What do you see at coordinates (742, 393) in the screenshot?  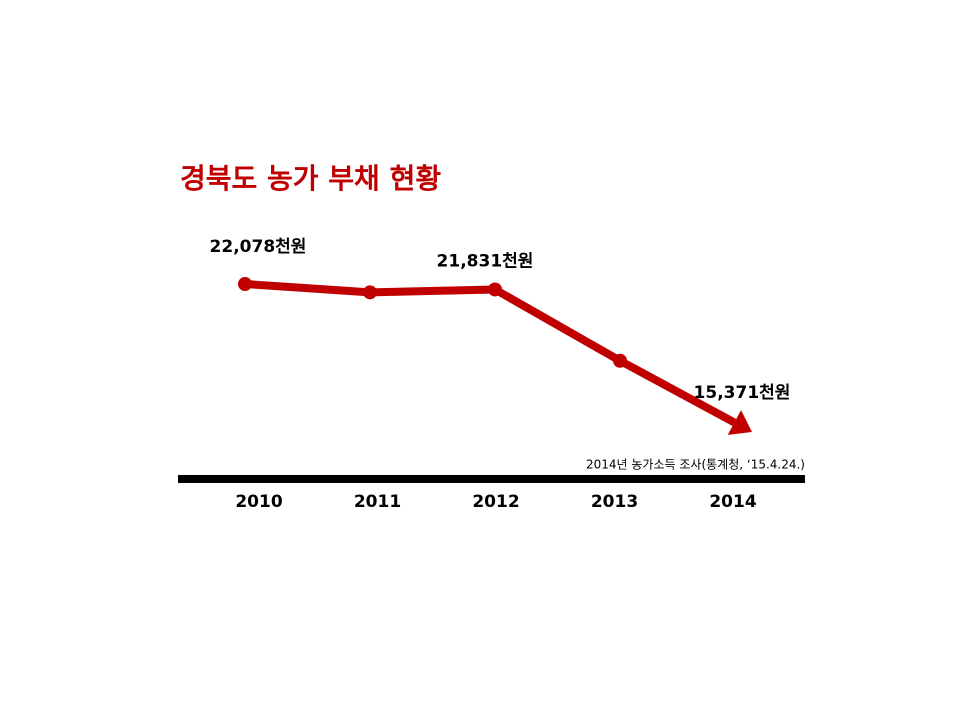 I see `value-label: 15,371천원` at bounding box center [742, 393].